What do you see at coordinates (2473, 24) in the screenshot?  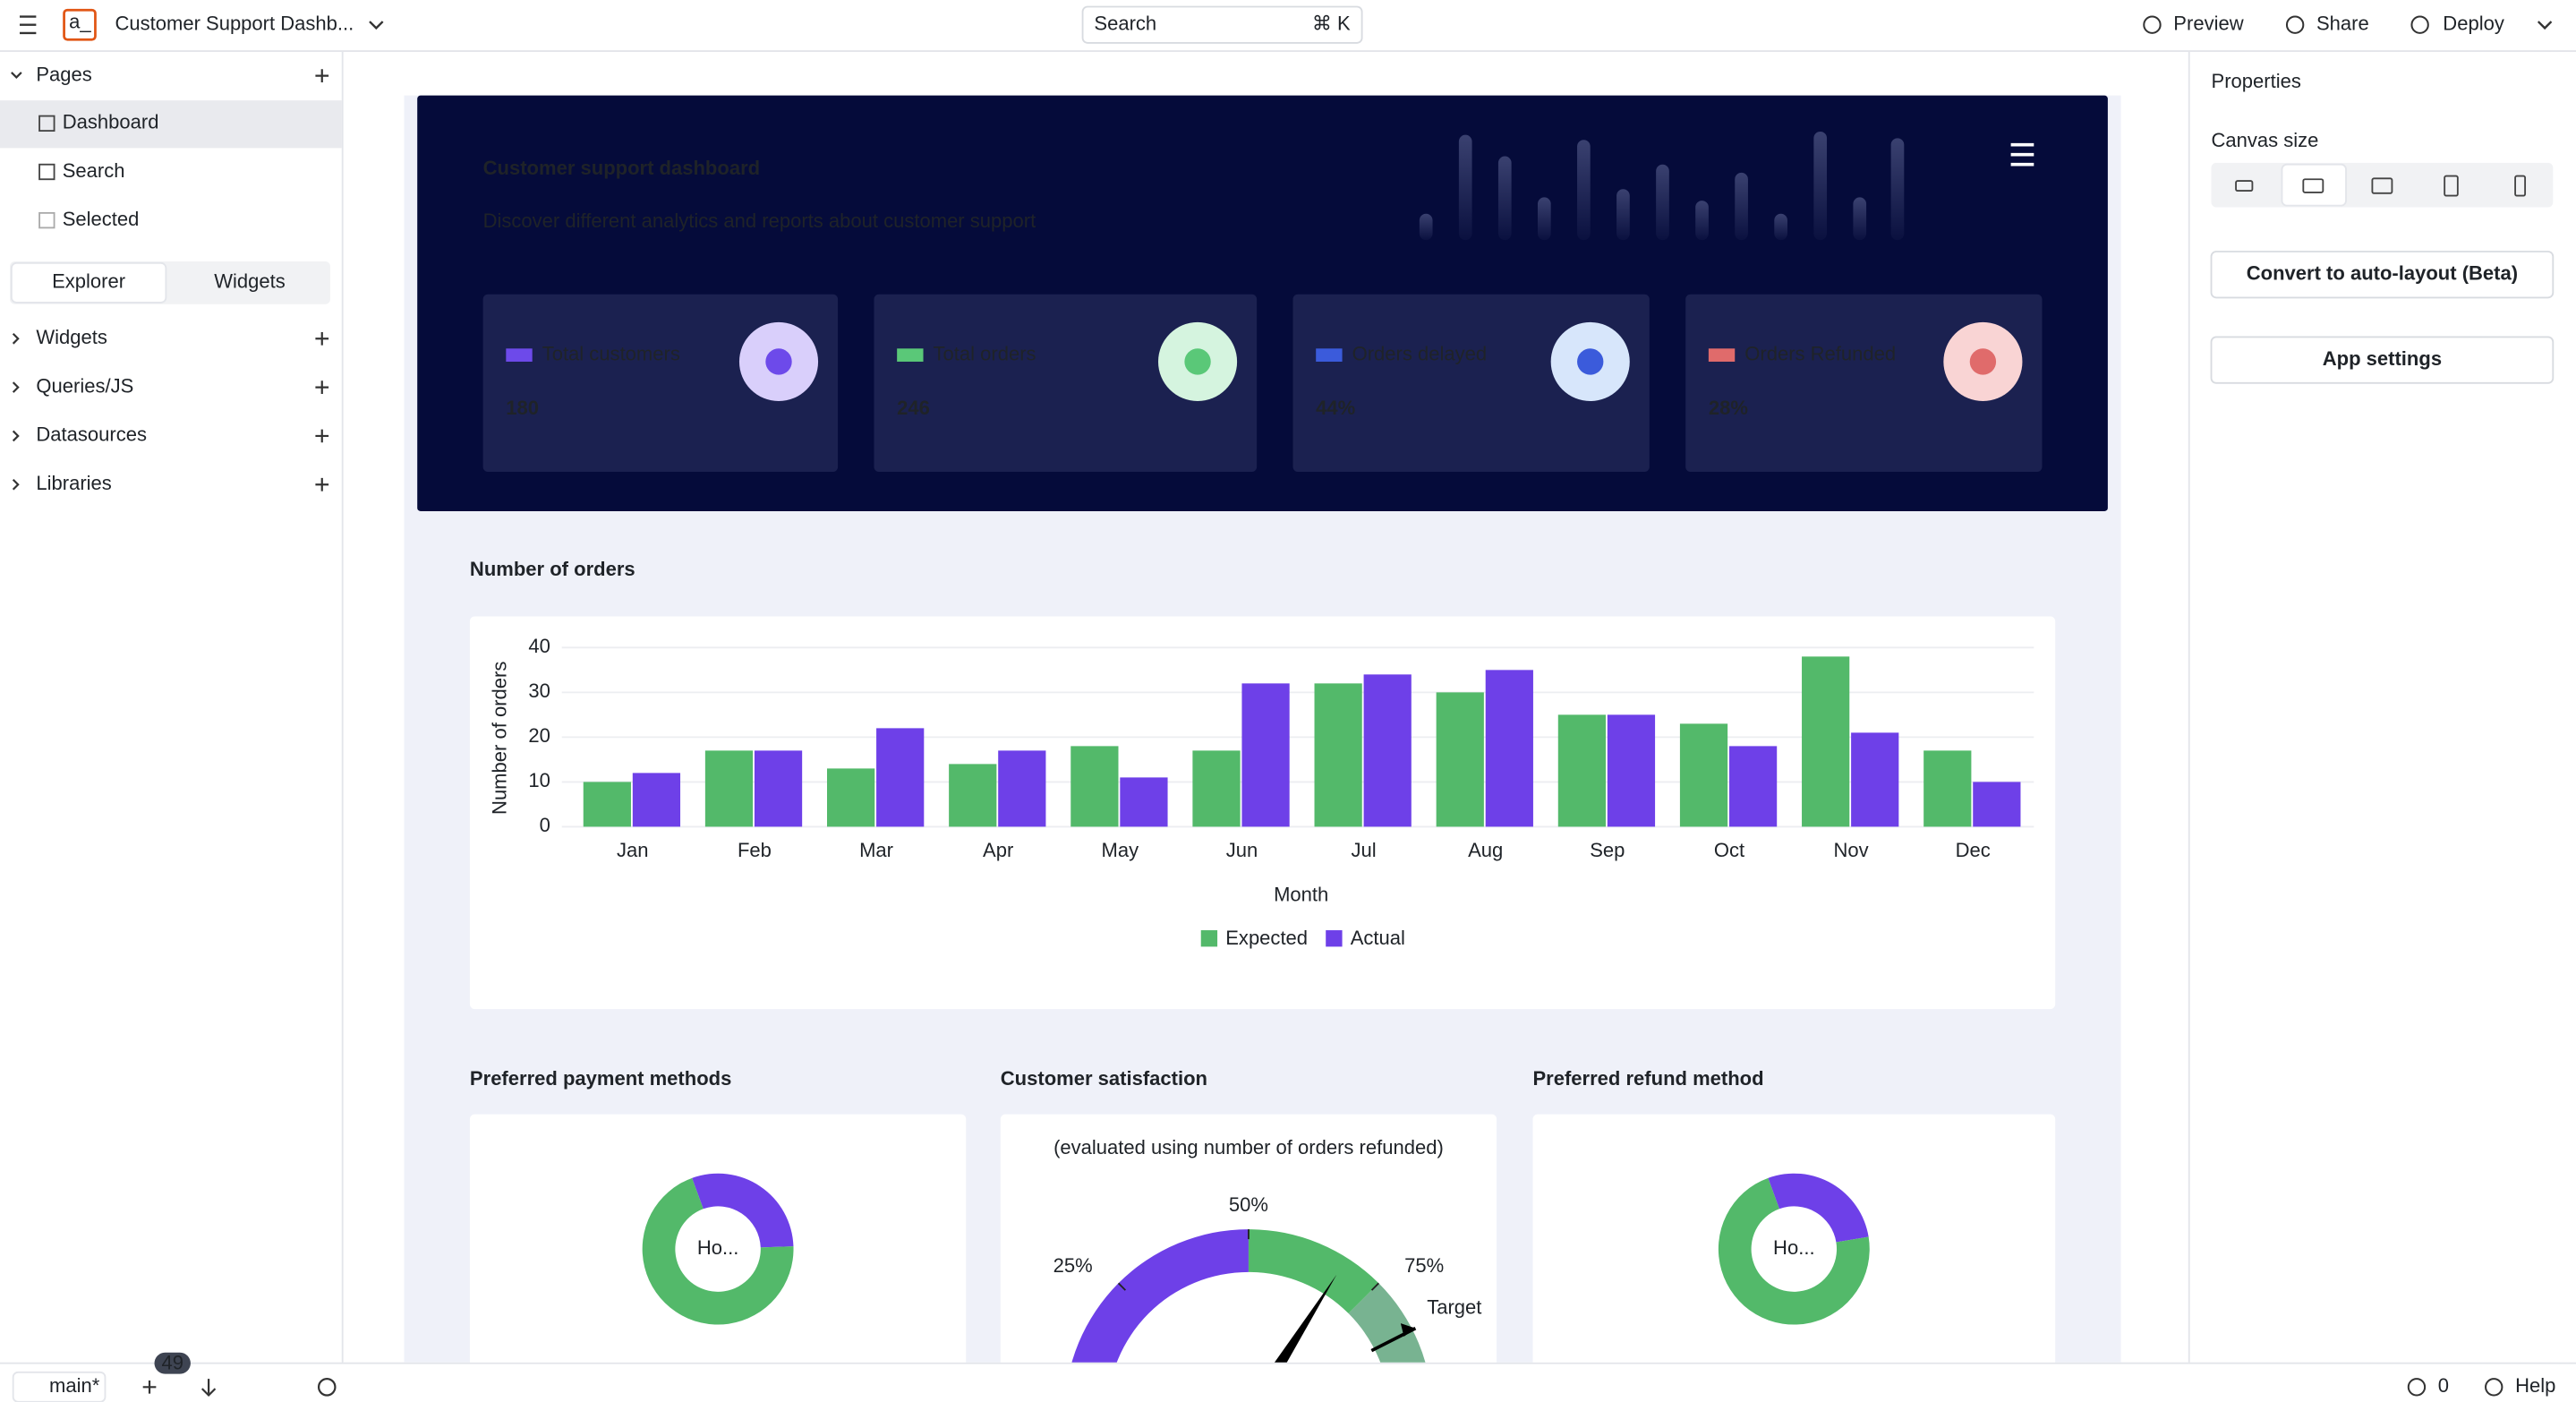 I see `action-button: Deploy` at bounding box center [2473, 24].